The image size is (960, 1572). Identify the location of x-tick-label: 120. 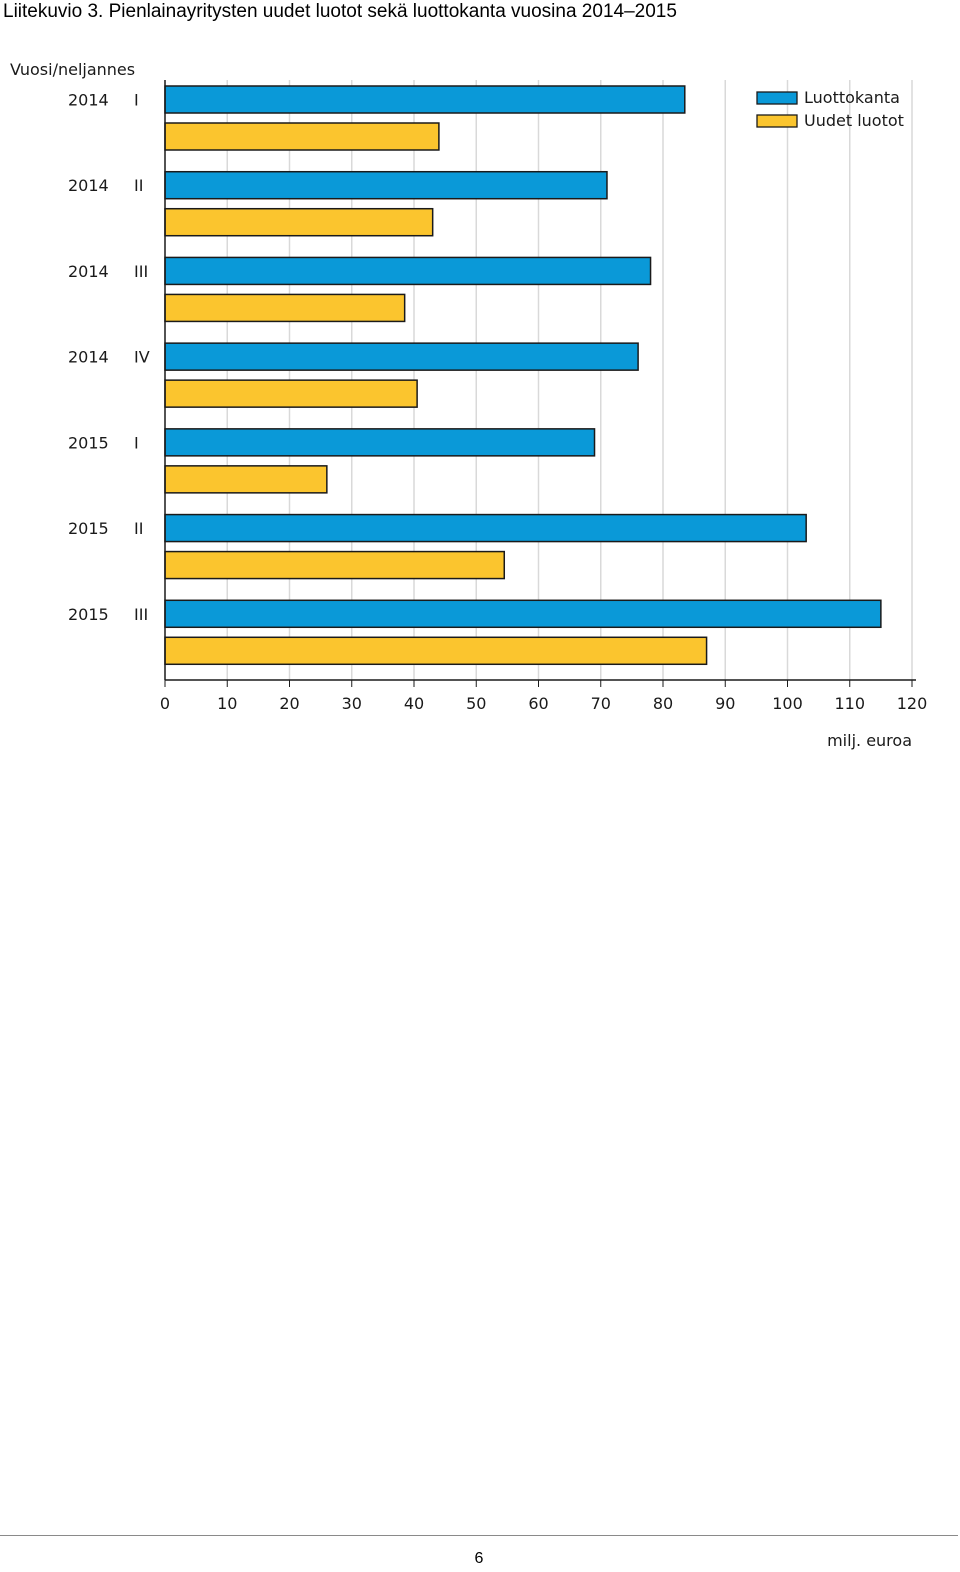
(912, 703).